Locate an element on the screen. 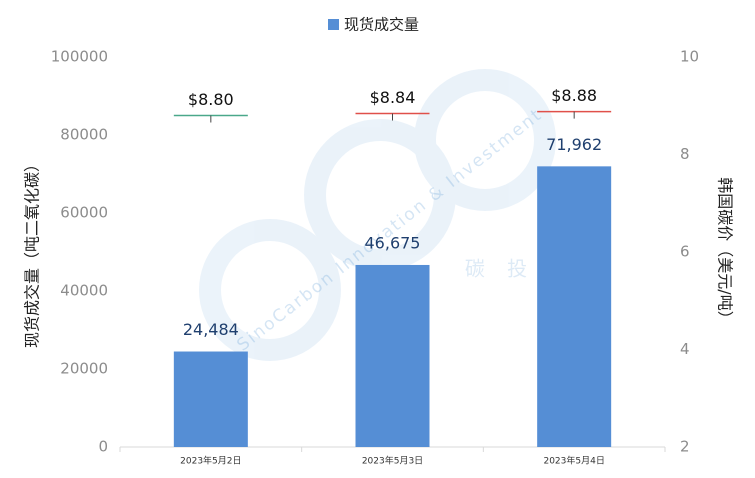  price-label: $8.80 is located at coordinates (211, 99).